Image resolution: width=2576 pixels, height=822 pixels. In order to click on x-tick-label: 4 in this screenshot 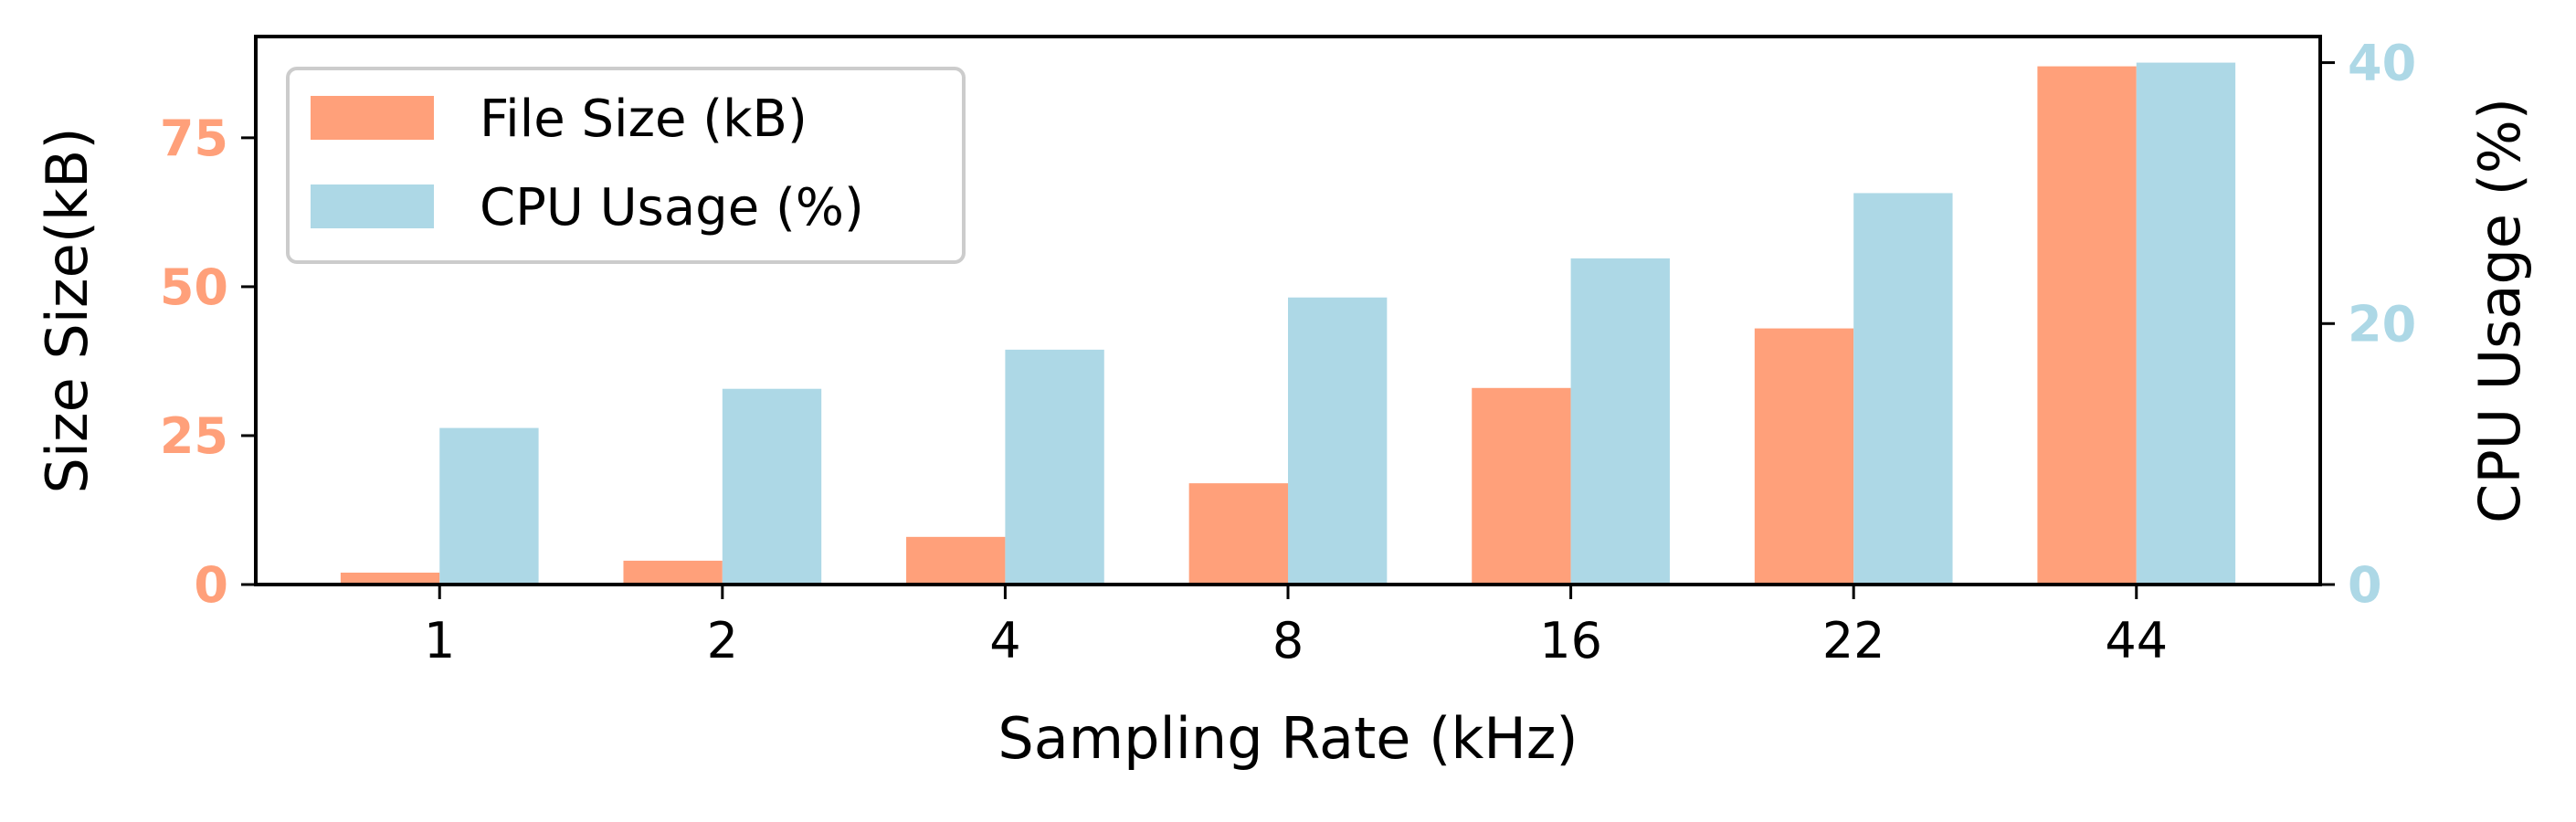, I will do `click(1004, 640)`.